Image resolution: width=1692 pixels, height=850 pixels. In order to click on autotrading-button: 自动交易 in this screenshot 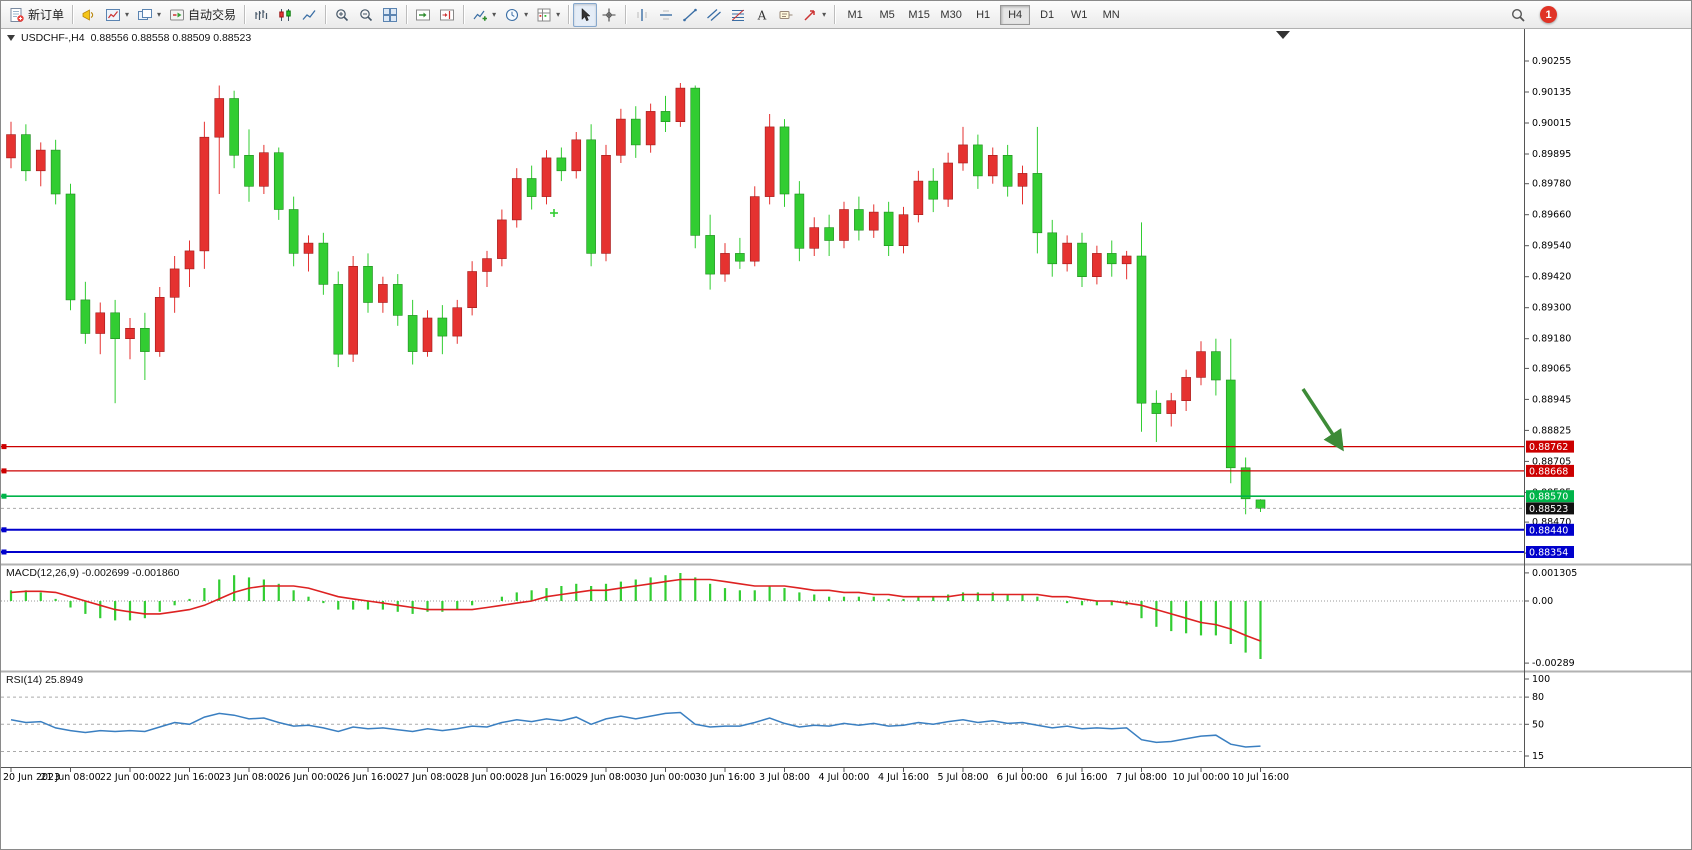, I will do `click(202, 15)`.